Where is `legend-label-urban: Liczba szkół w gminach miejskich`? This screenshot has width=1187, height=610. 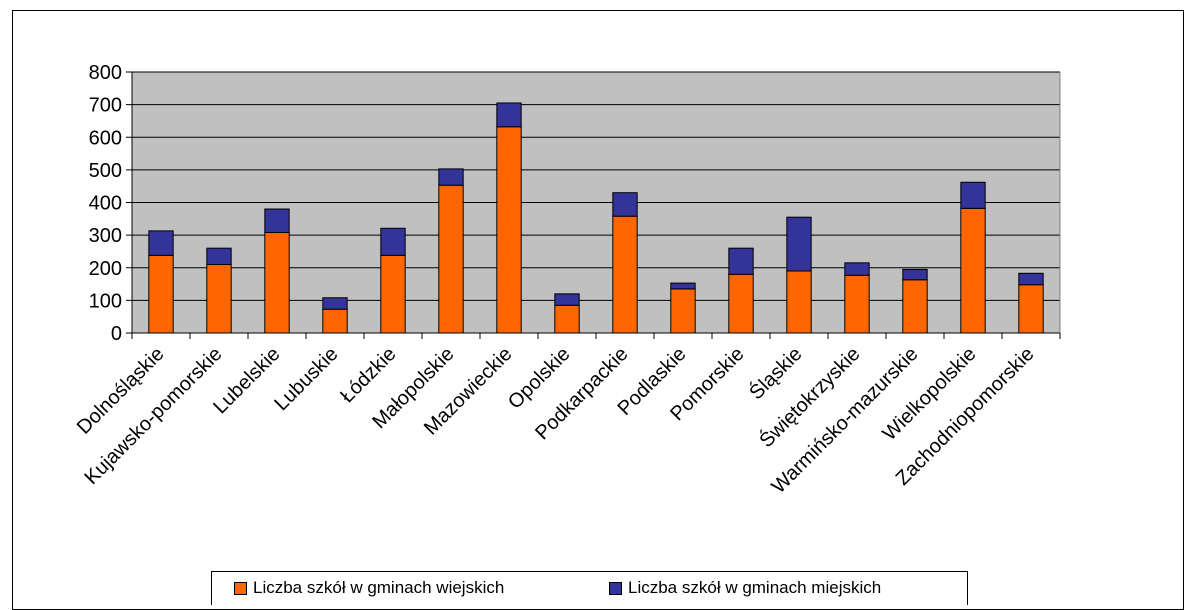
legend-label-urban: Liczba szkół w gminach miejskich is located at coordinates (755, 587).